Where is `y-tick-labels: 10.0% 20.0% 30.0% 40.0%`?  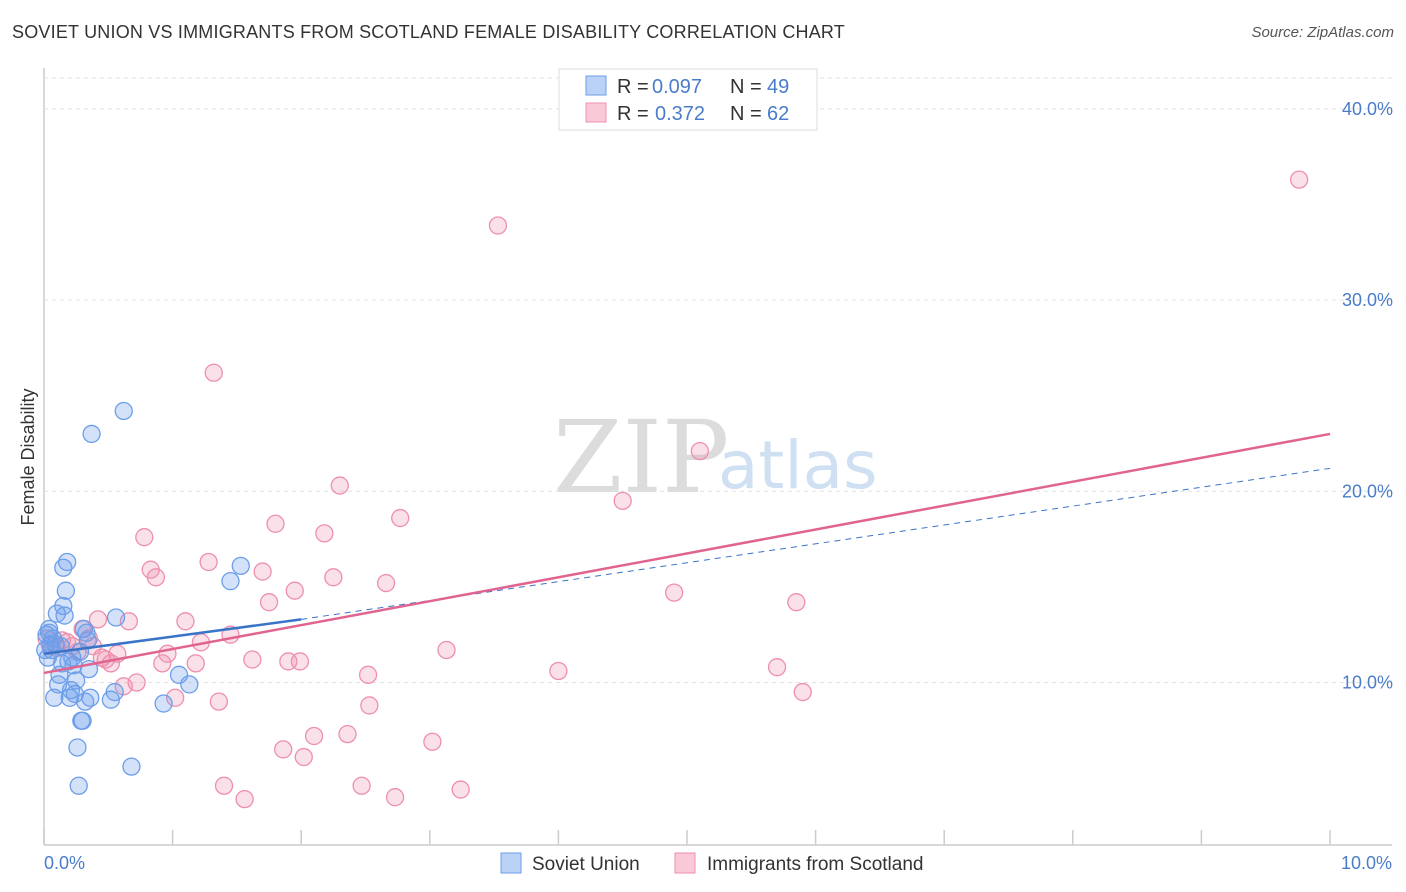 y-tick-labels: 10.0% 20.0% 30.0% 40.0% is located at coordinates (1367, 396).